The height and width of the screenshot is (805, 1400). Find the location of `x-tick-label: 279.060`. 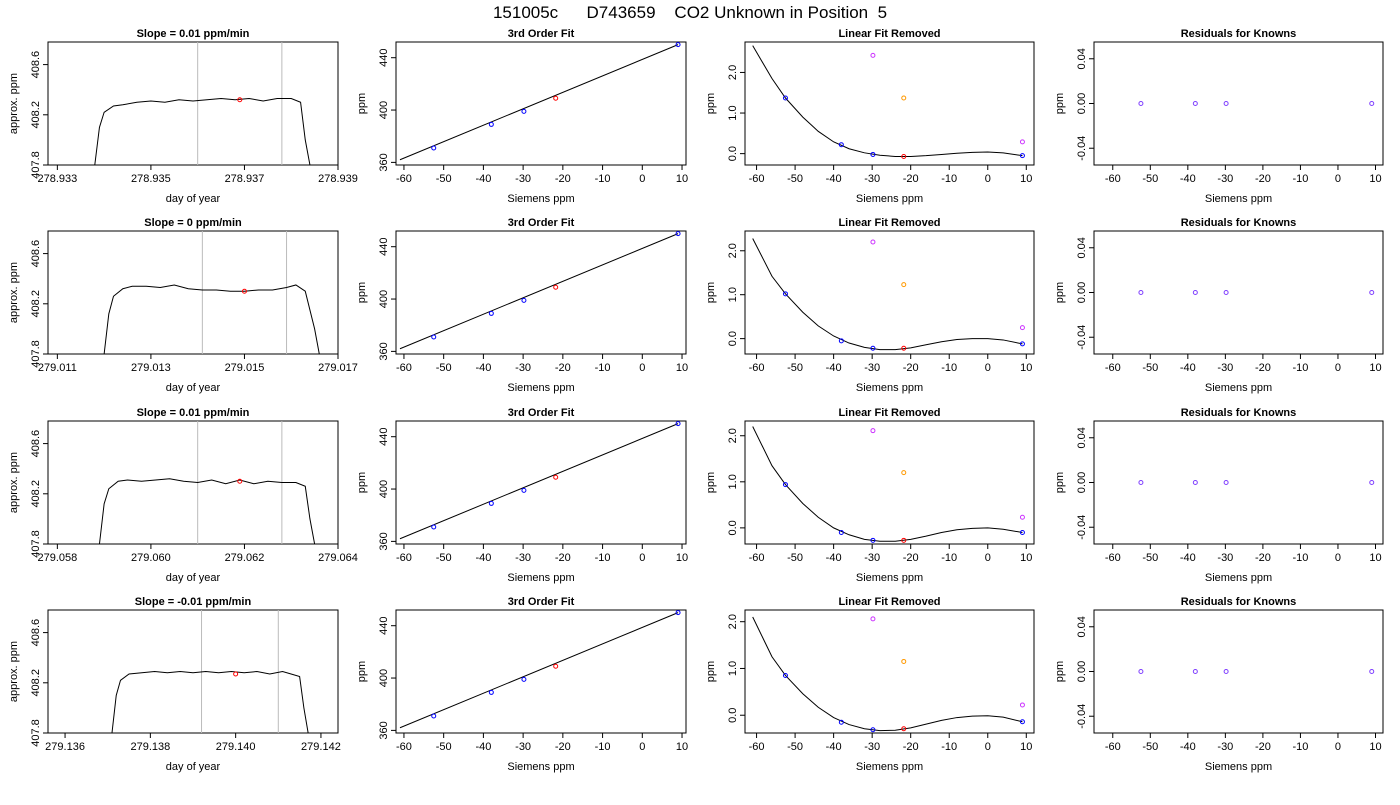

x-tick-label: 279.060 is located at coordinates (151, 558).